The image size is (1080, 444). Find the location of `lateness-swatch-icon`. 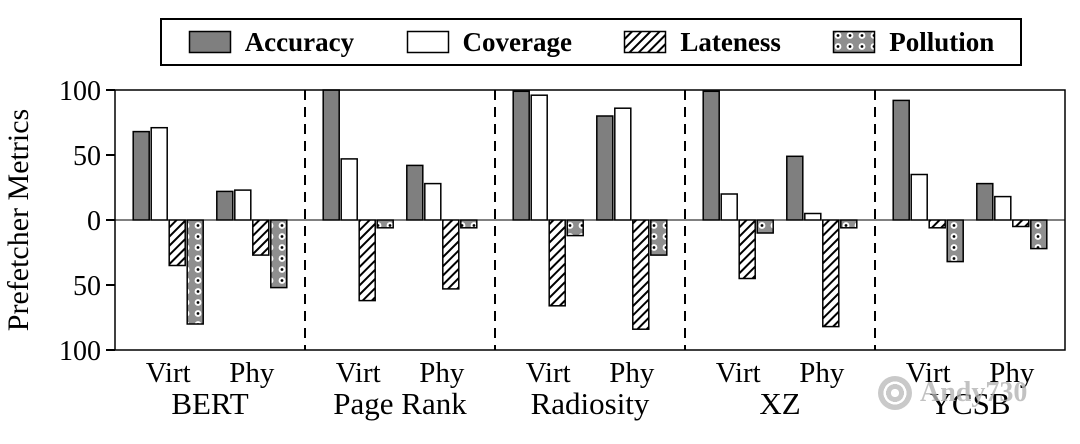

lateness-swatch-icon is located at coordinates (645, 42).